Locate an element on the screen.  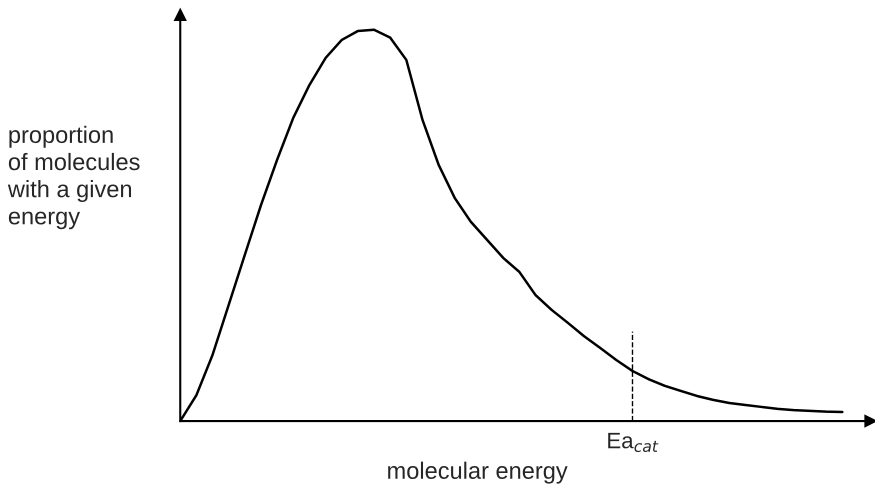
y-axis-title: proportion of molecules with a given energy is located at coordinates (74, 178).